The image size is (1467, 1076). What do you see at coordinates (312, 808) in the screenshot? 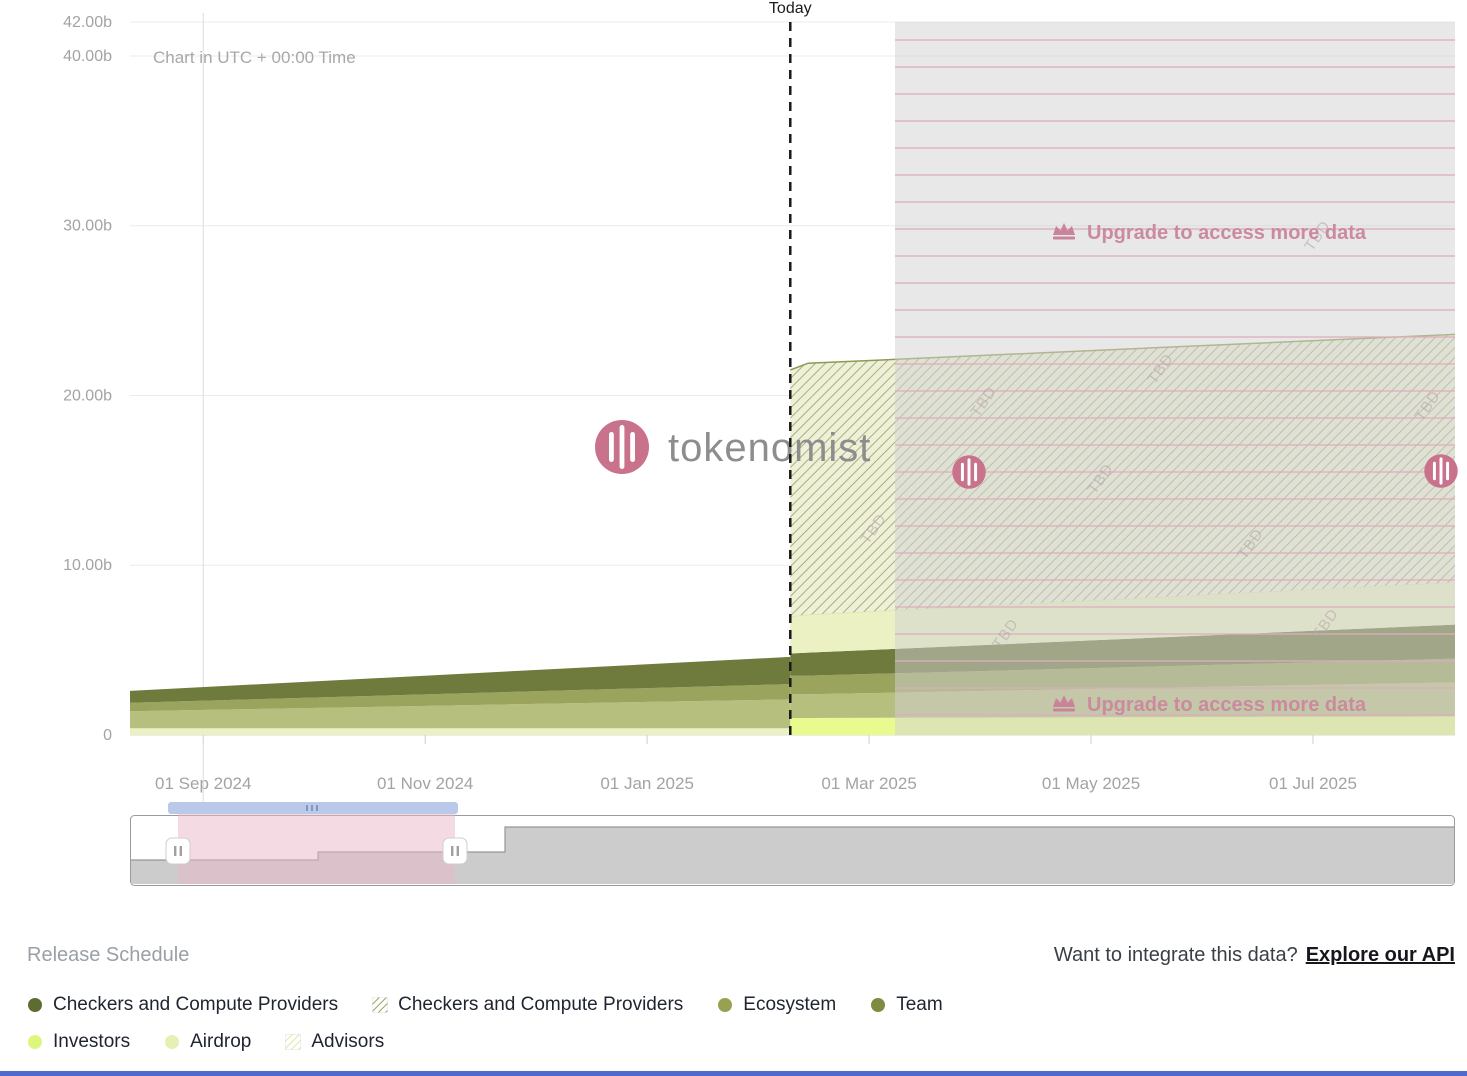
I see `zoom-bar-grip-icon` at bounding box center [312, 808].